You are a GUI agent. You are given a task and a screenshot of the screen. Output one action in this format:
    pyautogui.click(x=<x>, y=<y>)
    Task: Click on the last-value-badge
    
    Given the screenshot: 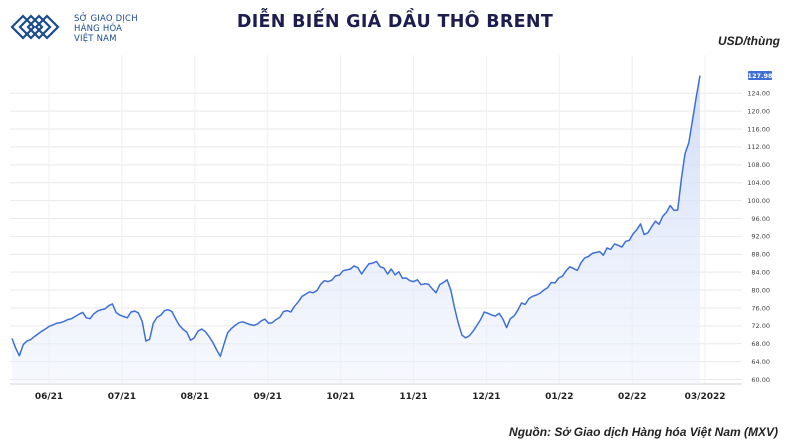 What is the action you would take?
    pyautogui.click(x=760, y=75)
    